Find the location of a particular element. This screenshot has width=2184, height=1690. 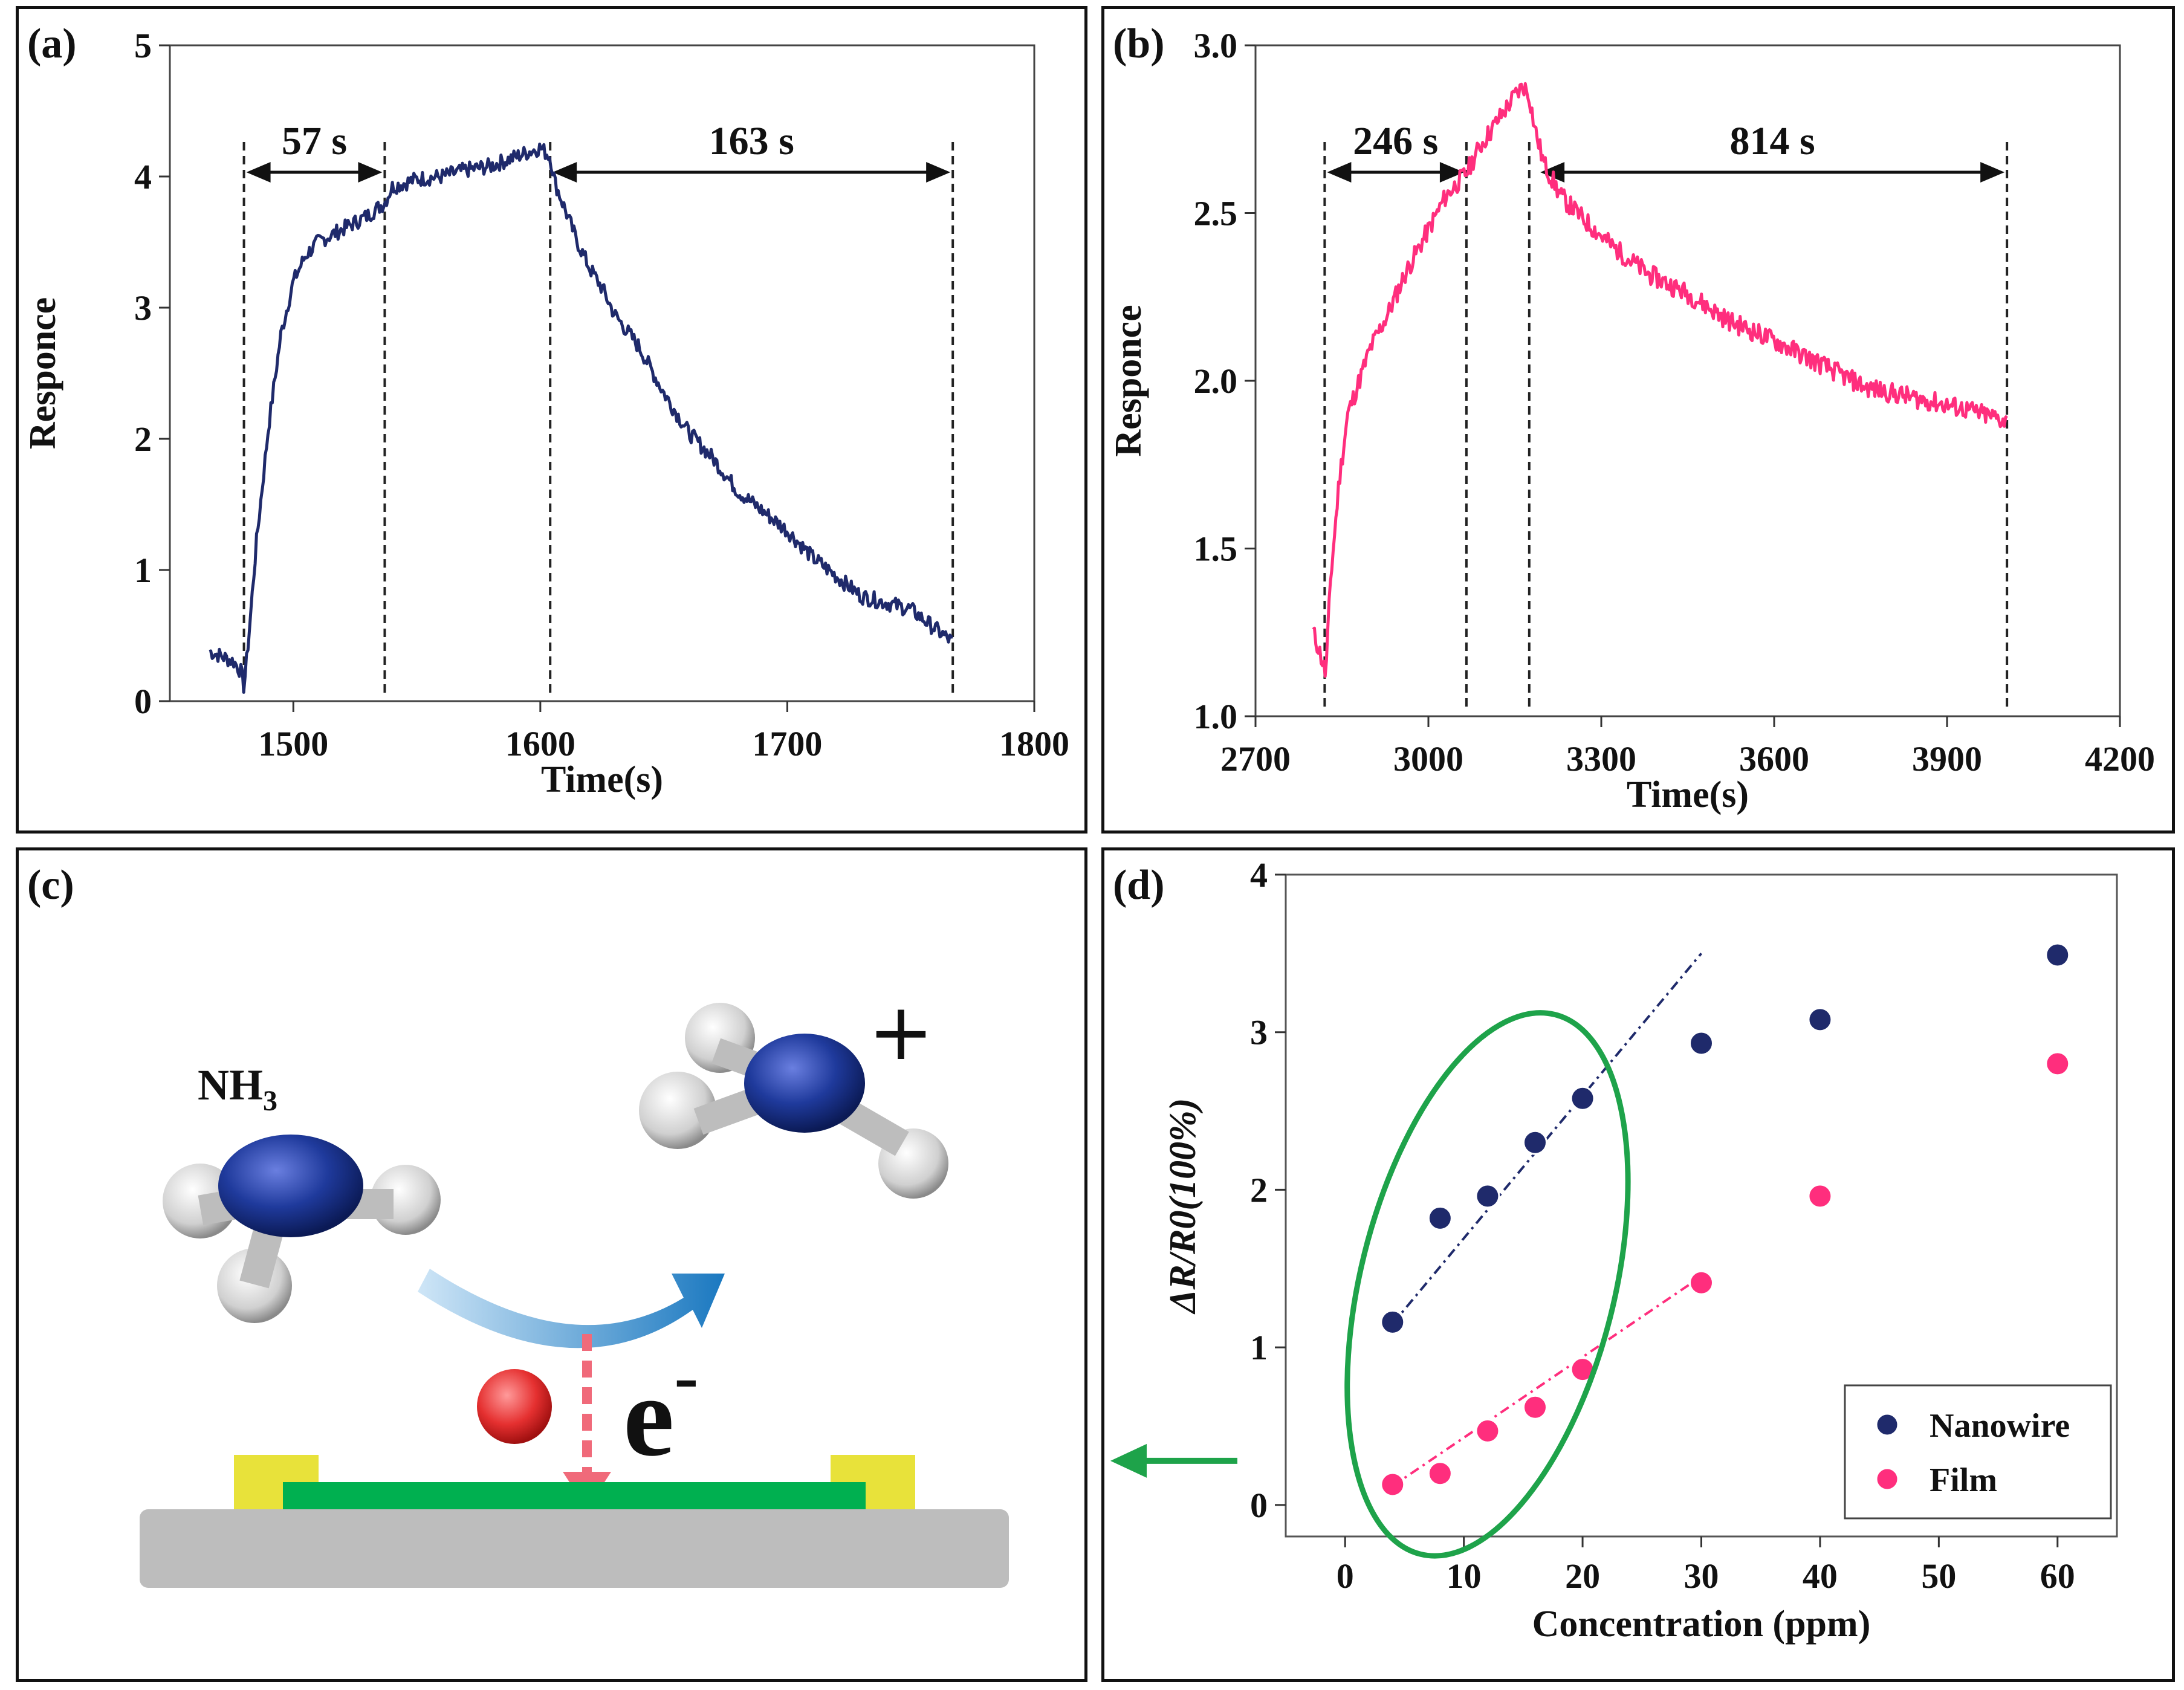

y-tick-label: 1.5 is located at coordinates (1216, 549).